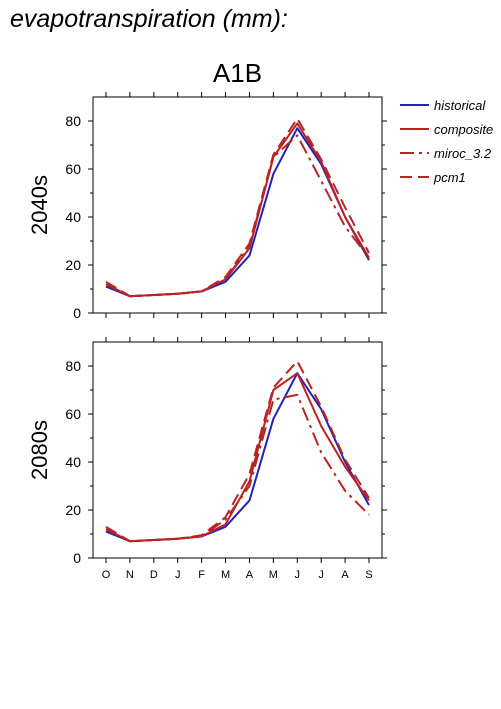  I want to click on legend-label: miroc_3.2, so click(463, 153).